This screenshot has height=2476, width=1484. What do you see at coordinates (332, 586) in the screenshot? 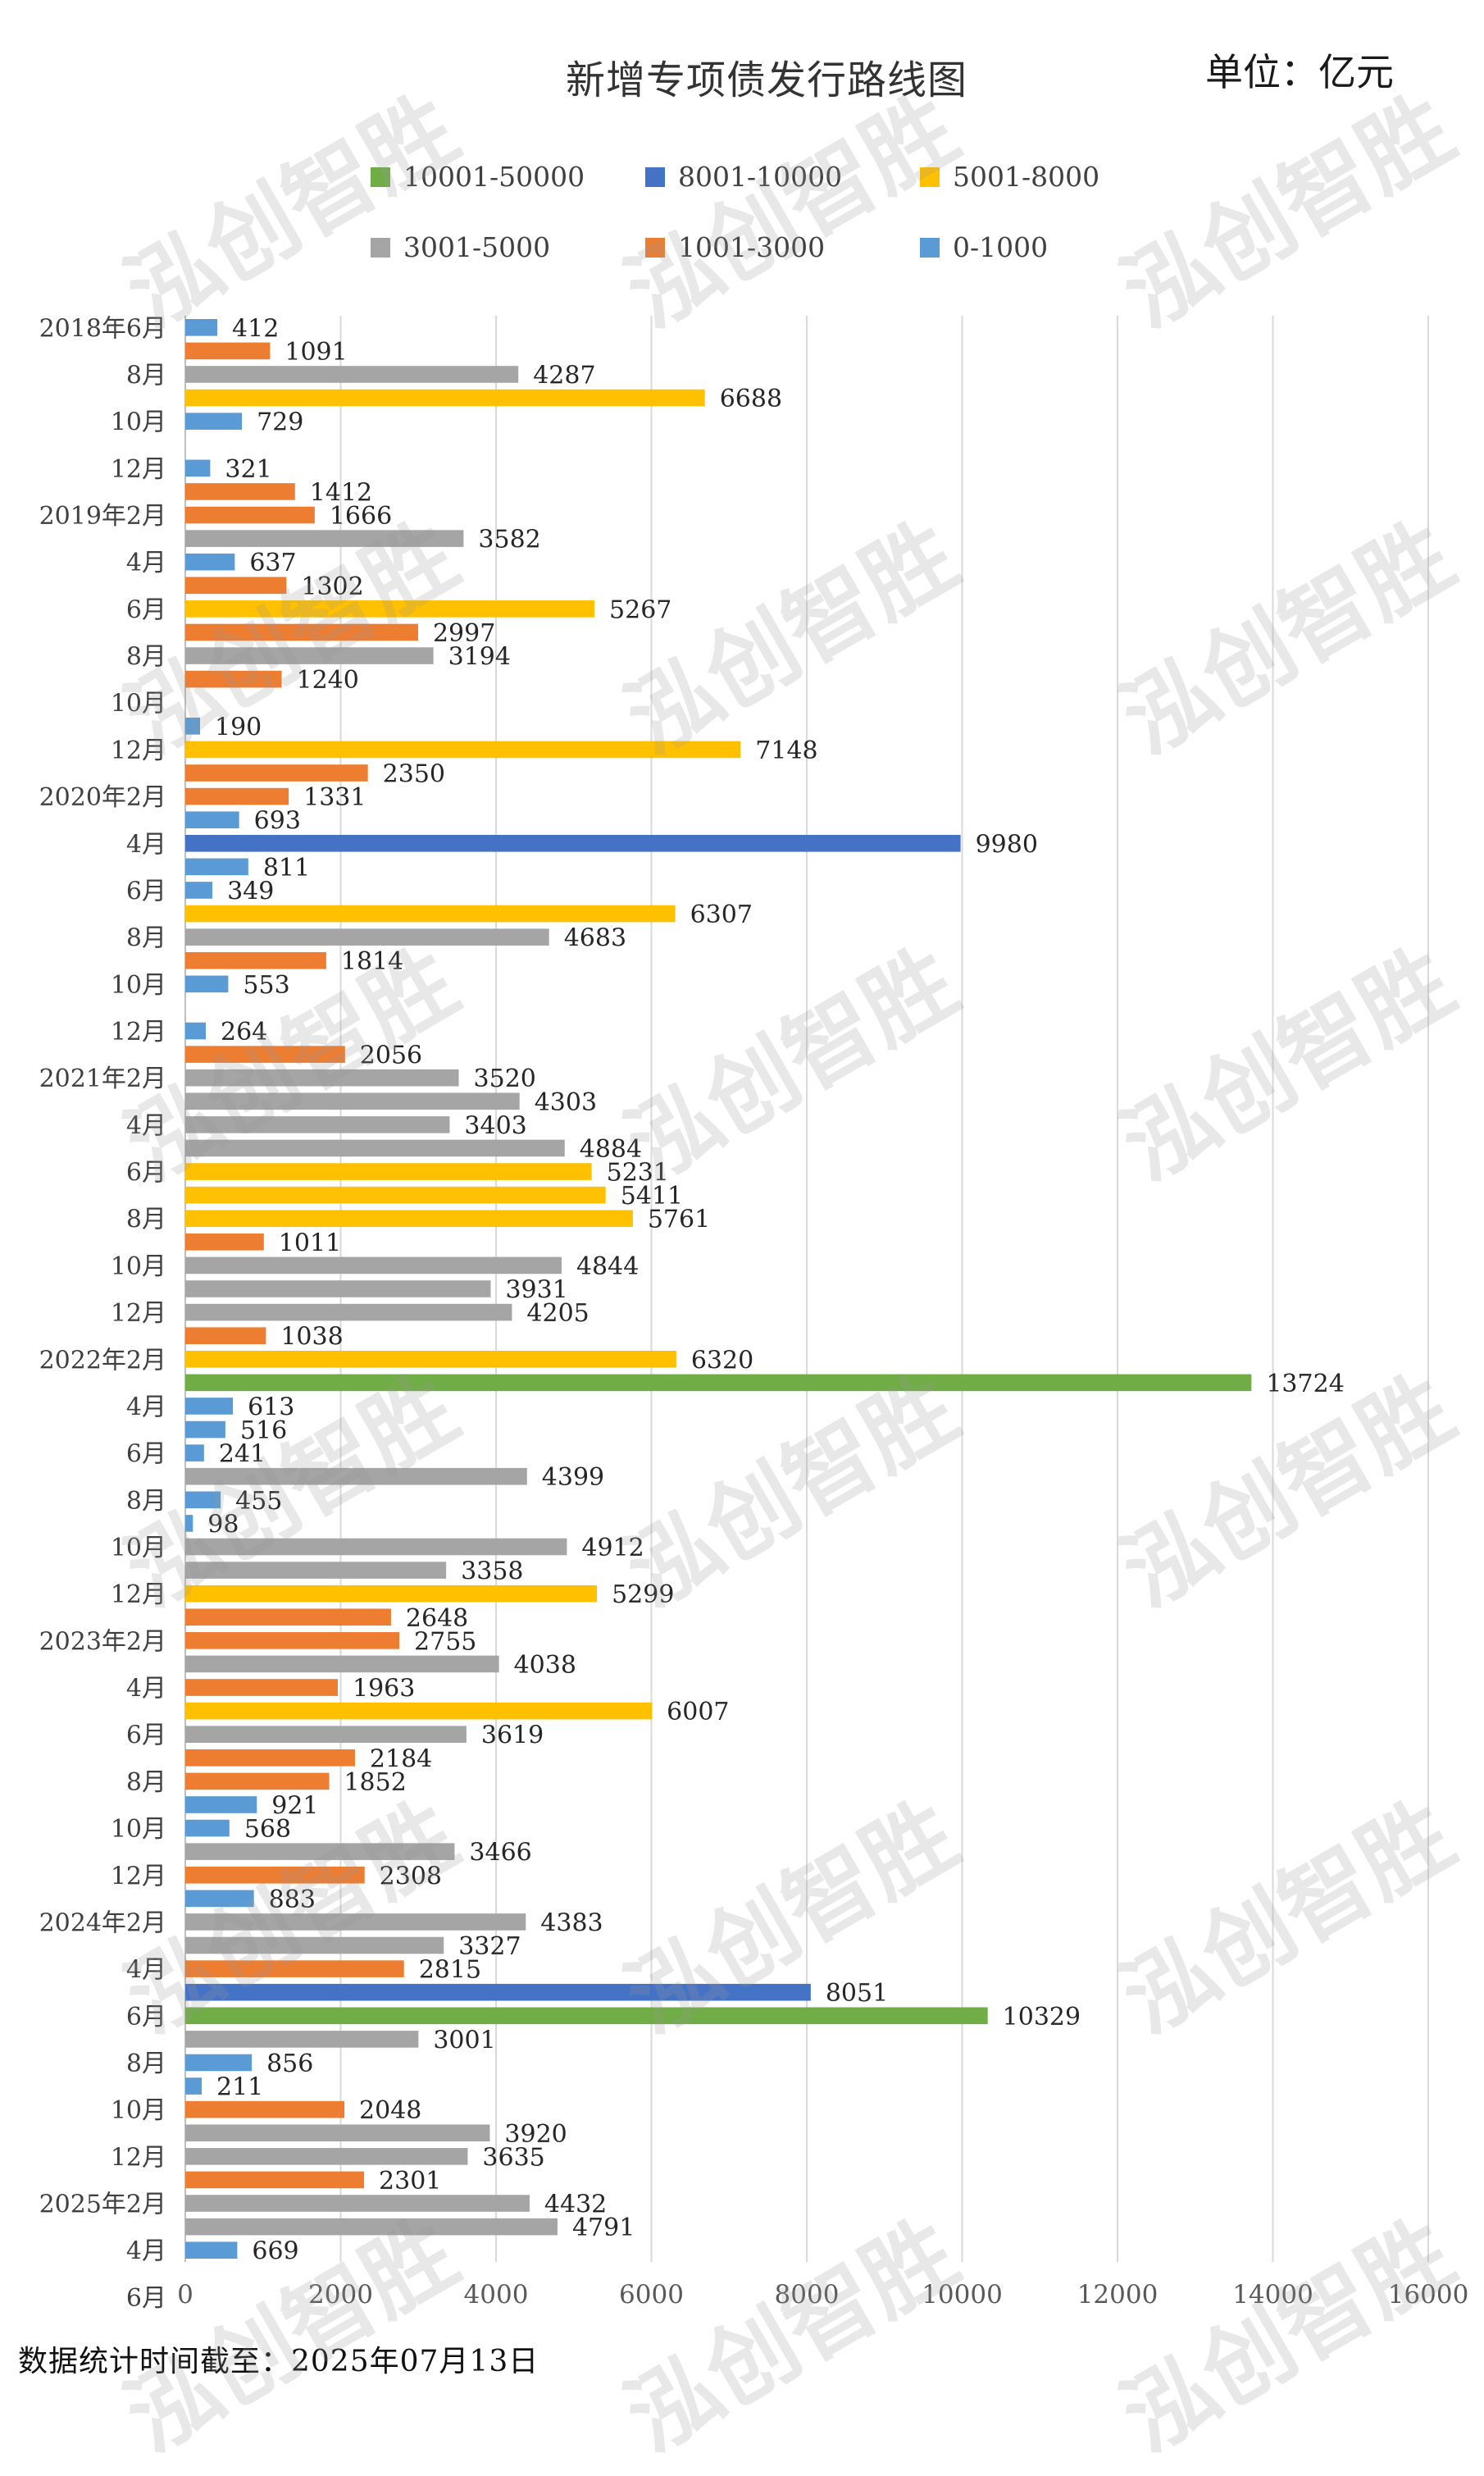
I see `data-label: 1302` at bounding box center [332, 586].